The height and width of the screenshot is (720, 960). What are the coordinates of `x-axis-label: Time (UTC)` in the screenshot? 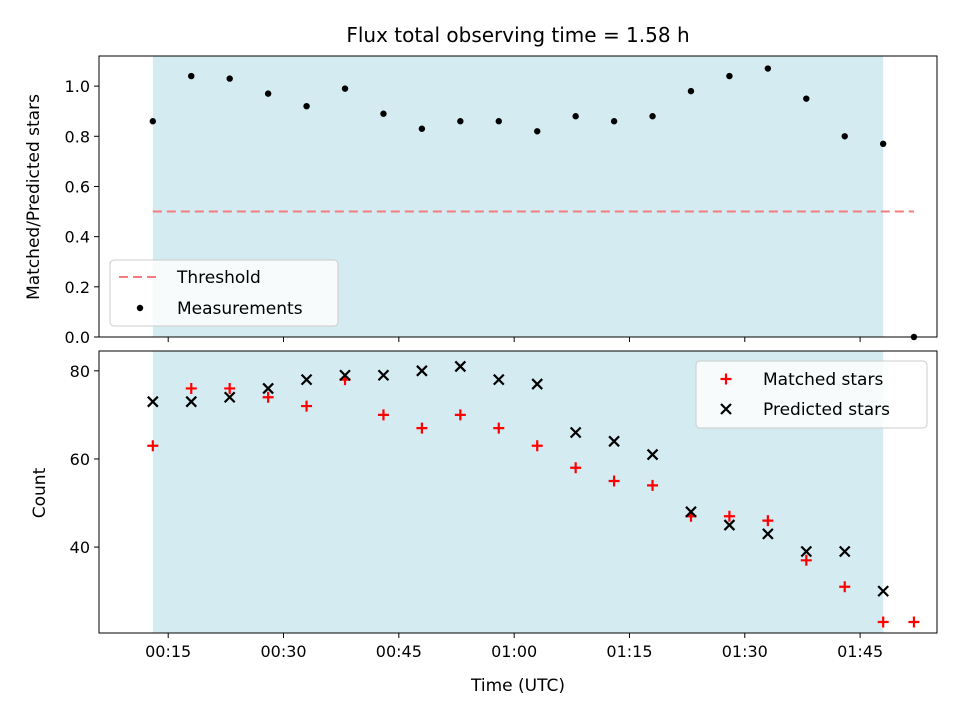 It's located at (517, 686).